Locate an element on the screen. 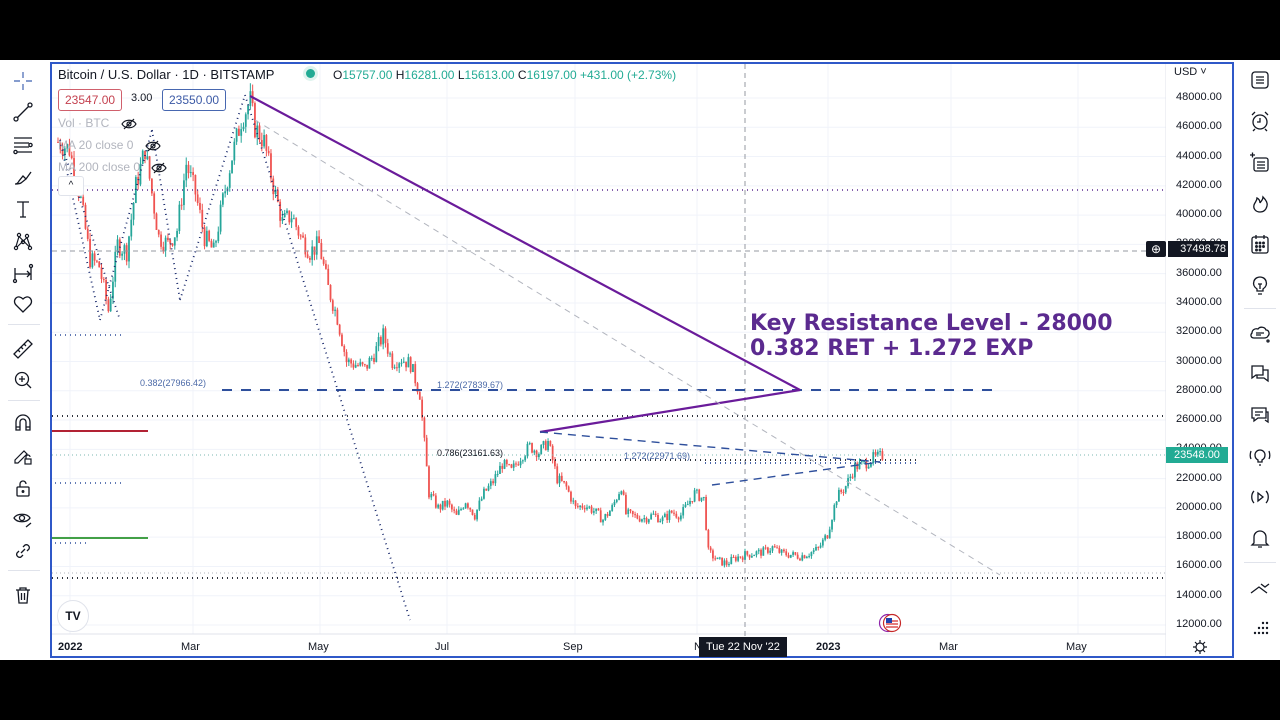 The width and height of the screenshot is (1280, 720). price-axis-tick: 46000.00 is located at coordinates (1199, 126).